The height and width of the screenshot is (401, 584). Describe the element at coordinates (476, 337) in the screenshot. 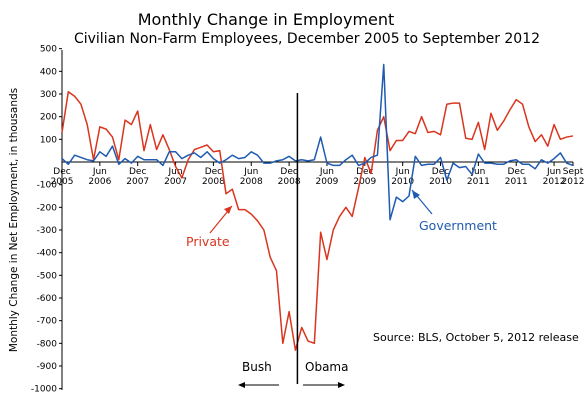

I see `source-note: Source: BLS, October 5, 2012 release` at that location.